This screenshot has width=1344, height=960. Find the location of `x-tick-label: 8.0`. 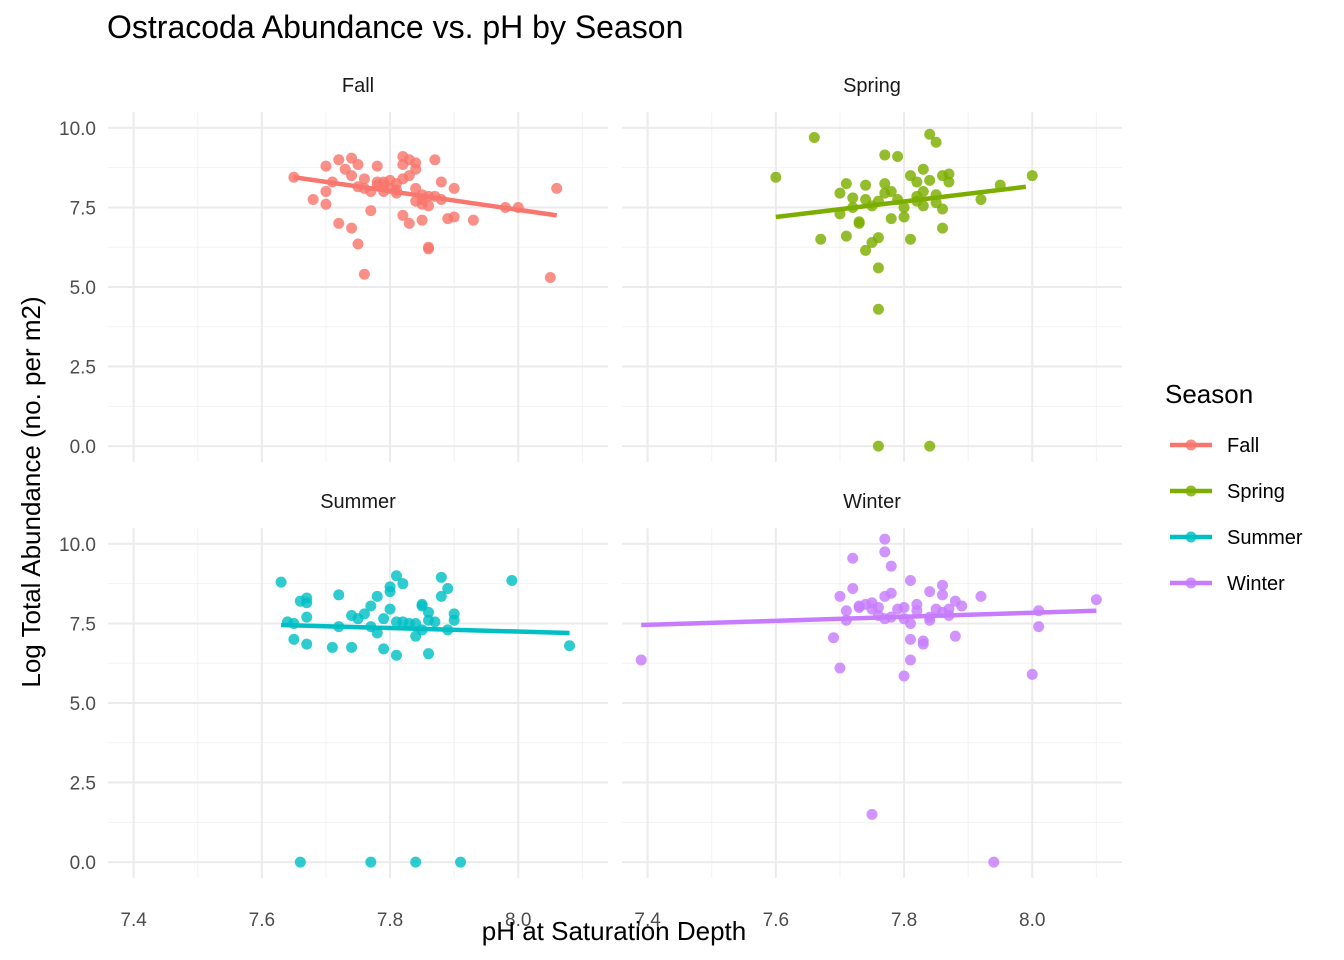

x-tick-label: 8.0 is located at coordinates (518, 920).